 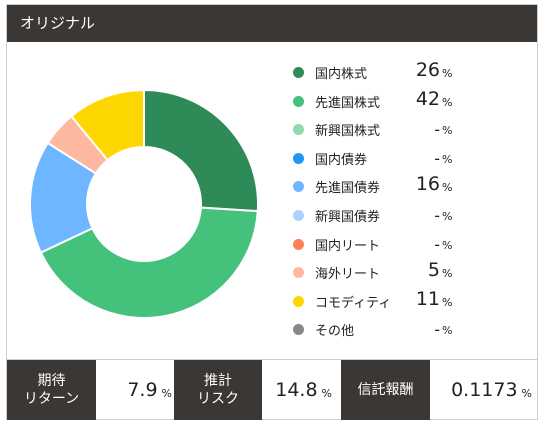 I want to click on stats-bar: 期待 リターン 7.9% 推計 リスク 14.8% 信託報酬 0.1173%, so click(x=272, y=389).